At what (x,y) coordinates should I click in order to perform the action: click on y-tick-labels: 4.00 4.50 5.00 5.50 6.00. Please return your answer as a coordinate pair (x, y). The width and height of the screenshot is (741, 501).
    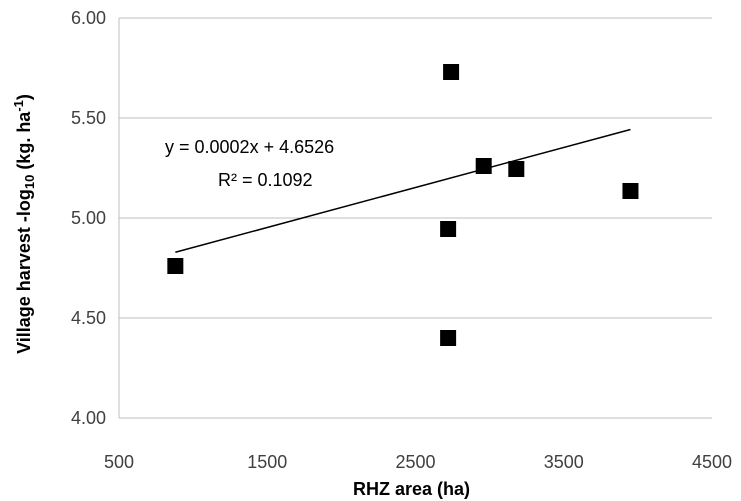
    Looking at the image, I should click on (88, 218).